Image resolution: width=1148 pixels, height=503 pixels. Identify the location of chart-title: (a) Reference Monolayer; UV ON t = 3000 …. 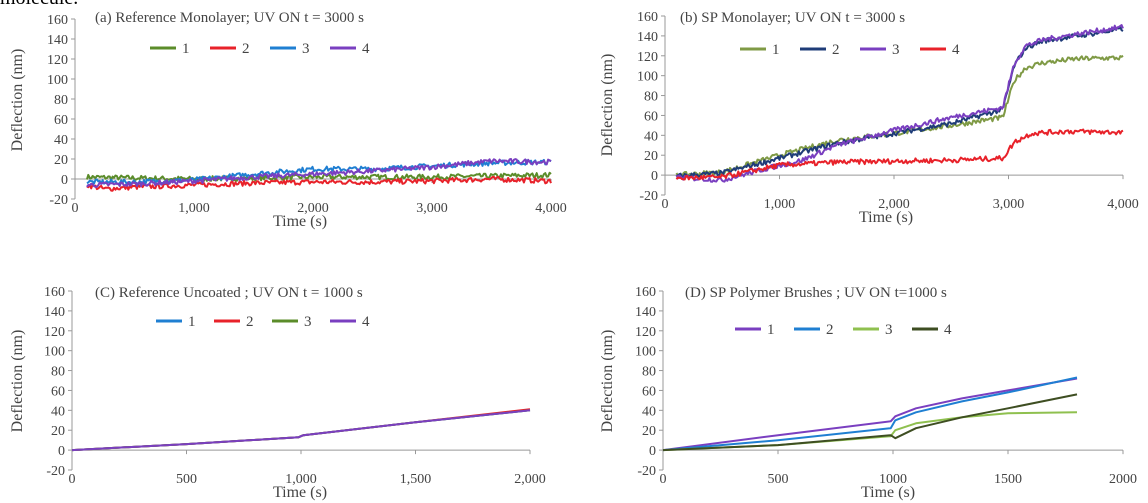
(229, 18).